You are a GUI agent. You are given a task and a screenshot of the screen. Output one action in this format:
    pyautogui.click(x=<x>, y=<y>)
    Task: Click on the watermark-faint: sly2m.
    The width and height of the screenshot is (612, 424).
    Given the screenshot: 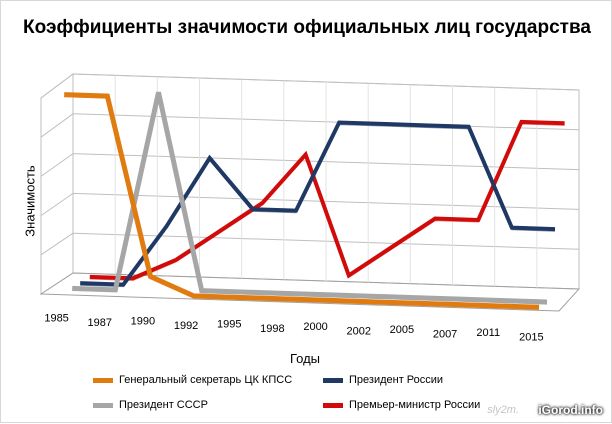 What is the action you would take?
    pyautogui.click(x=503, y=410)
    